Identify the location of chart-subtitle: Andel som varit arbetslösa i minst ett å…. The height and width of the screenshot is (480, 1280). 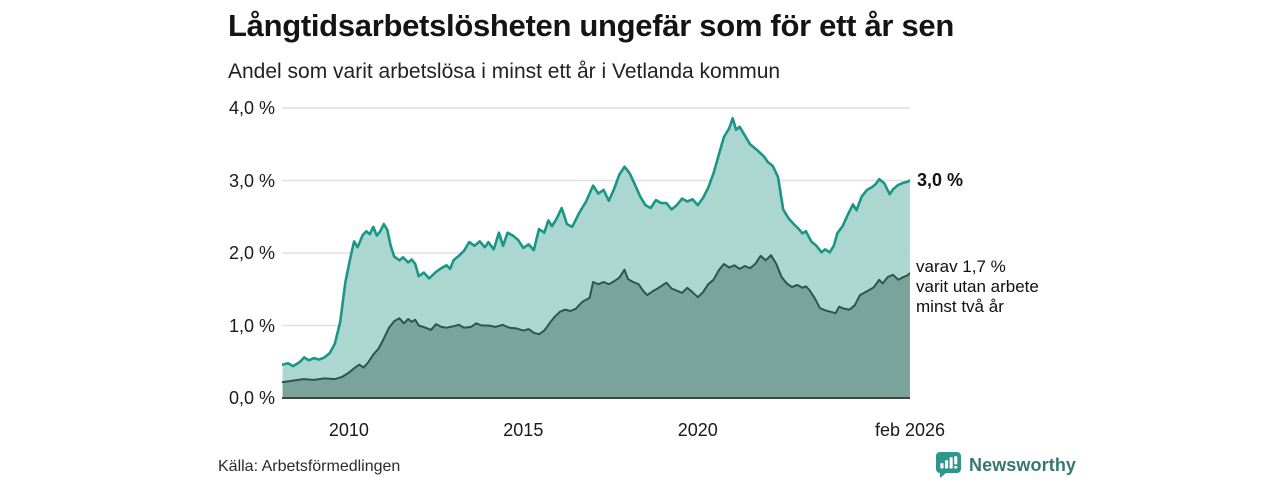
(504, 71).